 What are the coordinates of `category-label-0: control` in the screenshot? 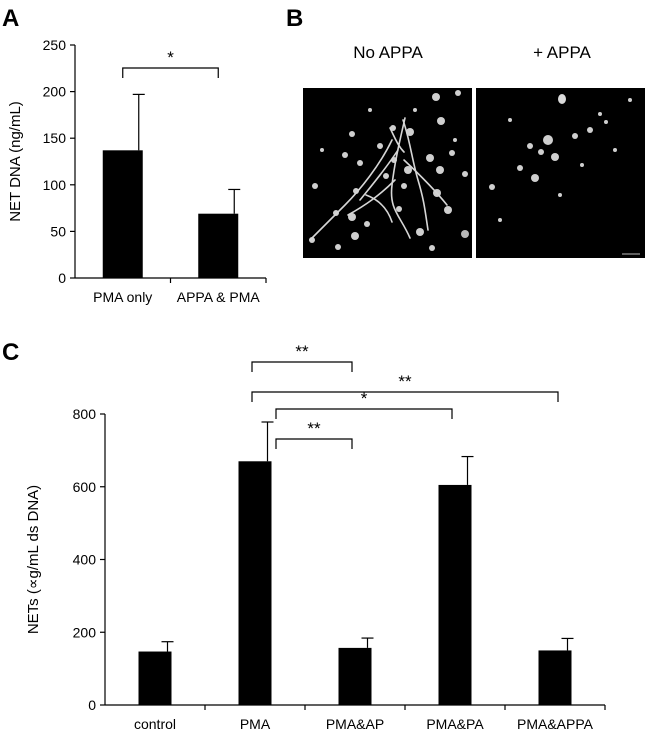 It's located at (155, 724).